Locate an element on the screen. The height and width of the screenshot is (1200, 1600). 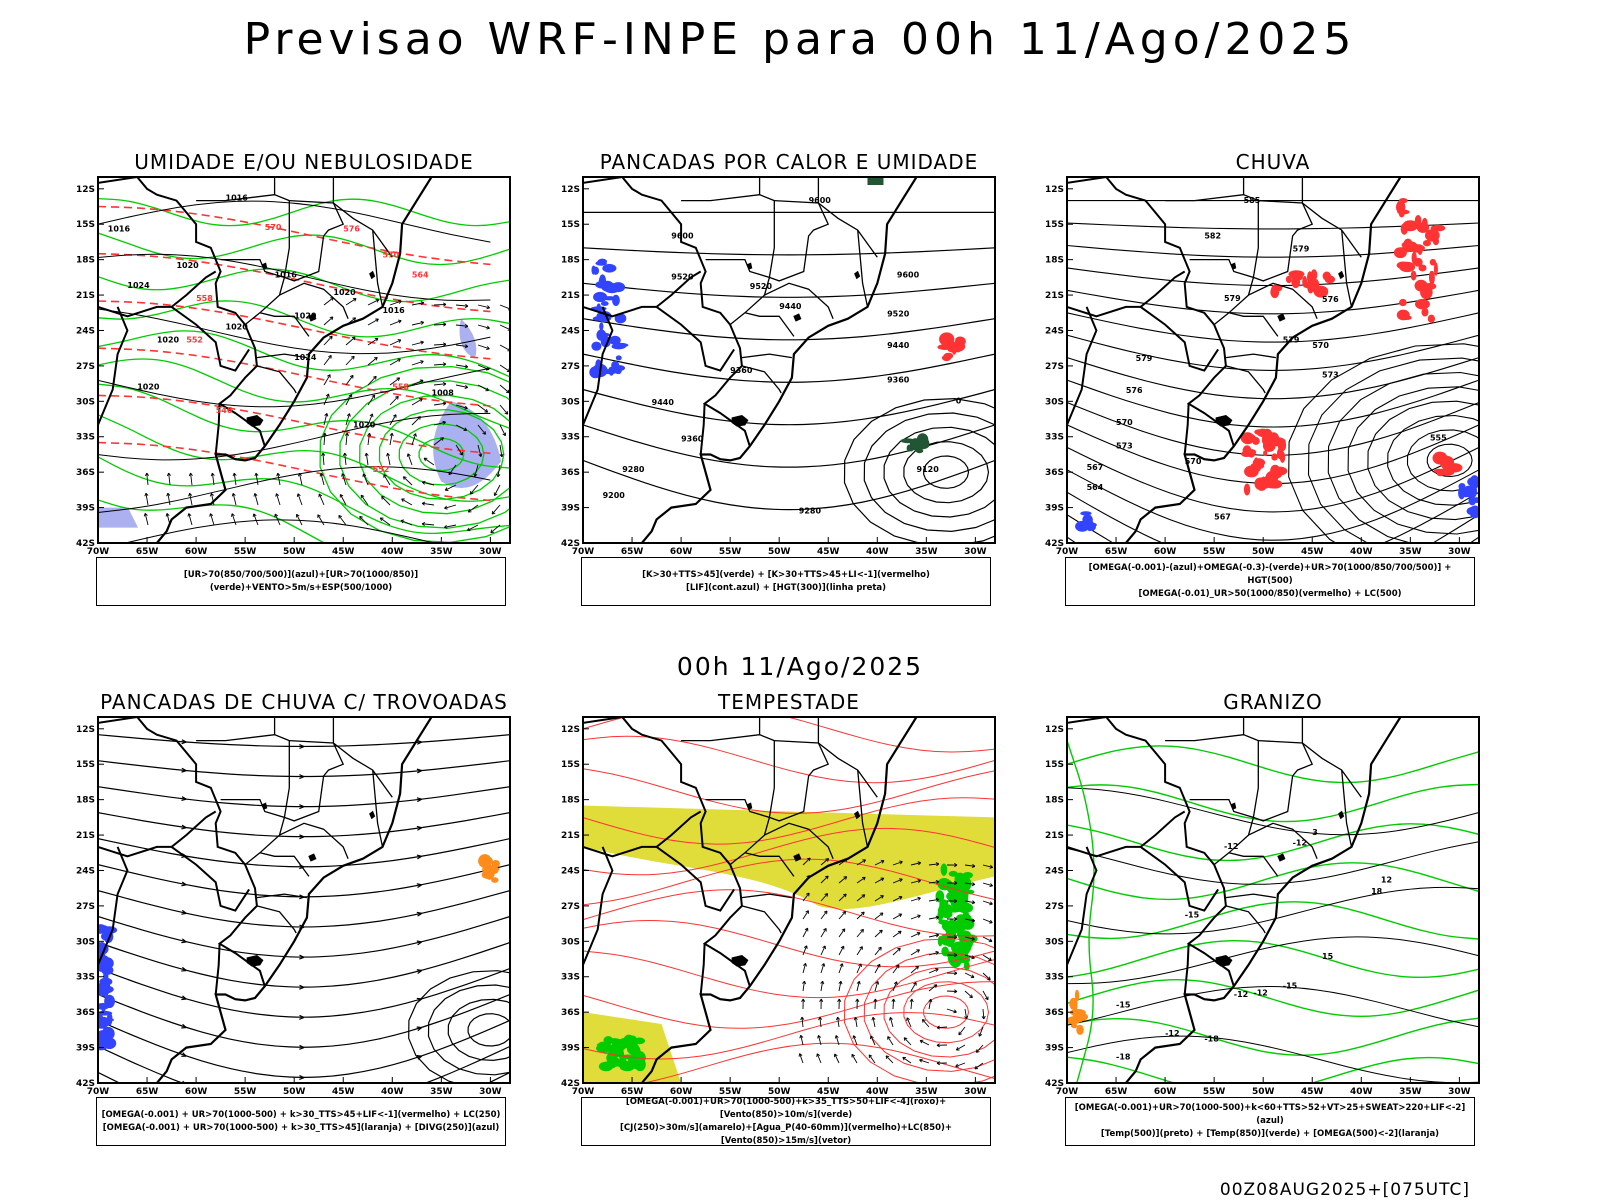
lon-tick-label: 70W is located at coordinates (583, 552).